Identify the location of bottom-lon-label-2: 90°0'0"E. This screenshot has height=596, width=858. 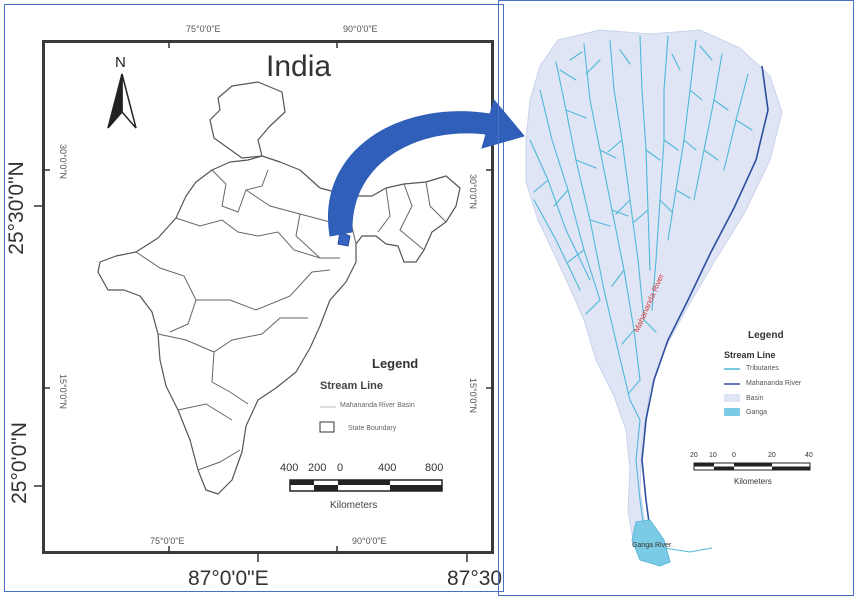
(369, 541).